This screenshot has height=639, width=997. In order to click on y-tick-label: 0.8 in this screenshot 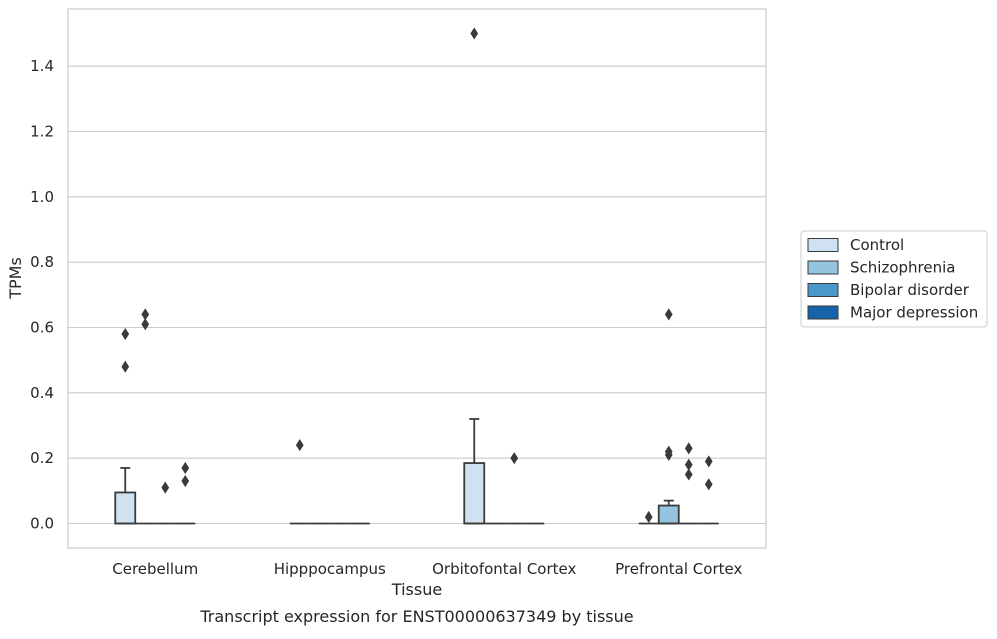, I will do `click(42, 262)`.